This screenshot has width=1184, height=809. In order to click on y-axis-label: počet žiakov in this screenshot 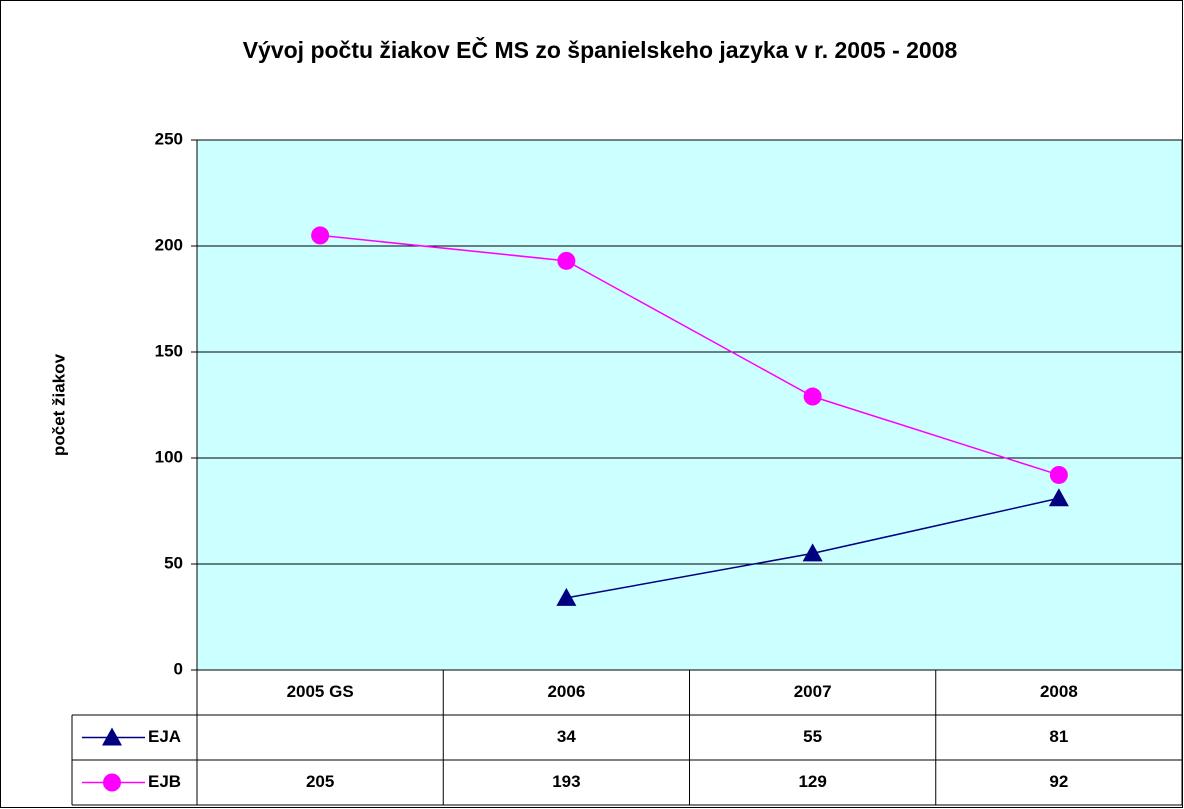, I will do `click(58, 404)`.